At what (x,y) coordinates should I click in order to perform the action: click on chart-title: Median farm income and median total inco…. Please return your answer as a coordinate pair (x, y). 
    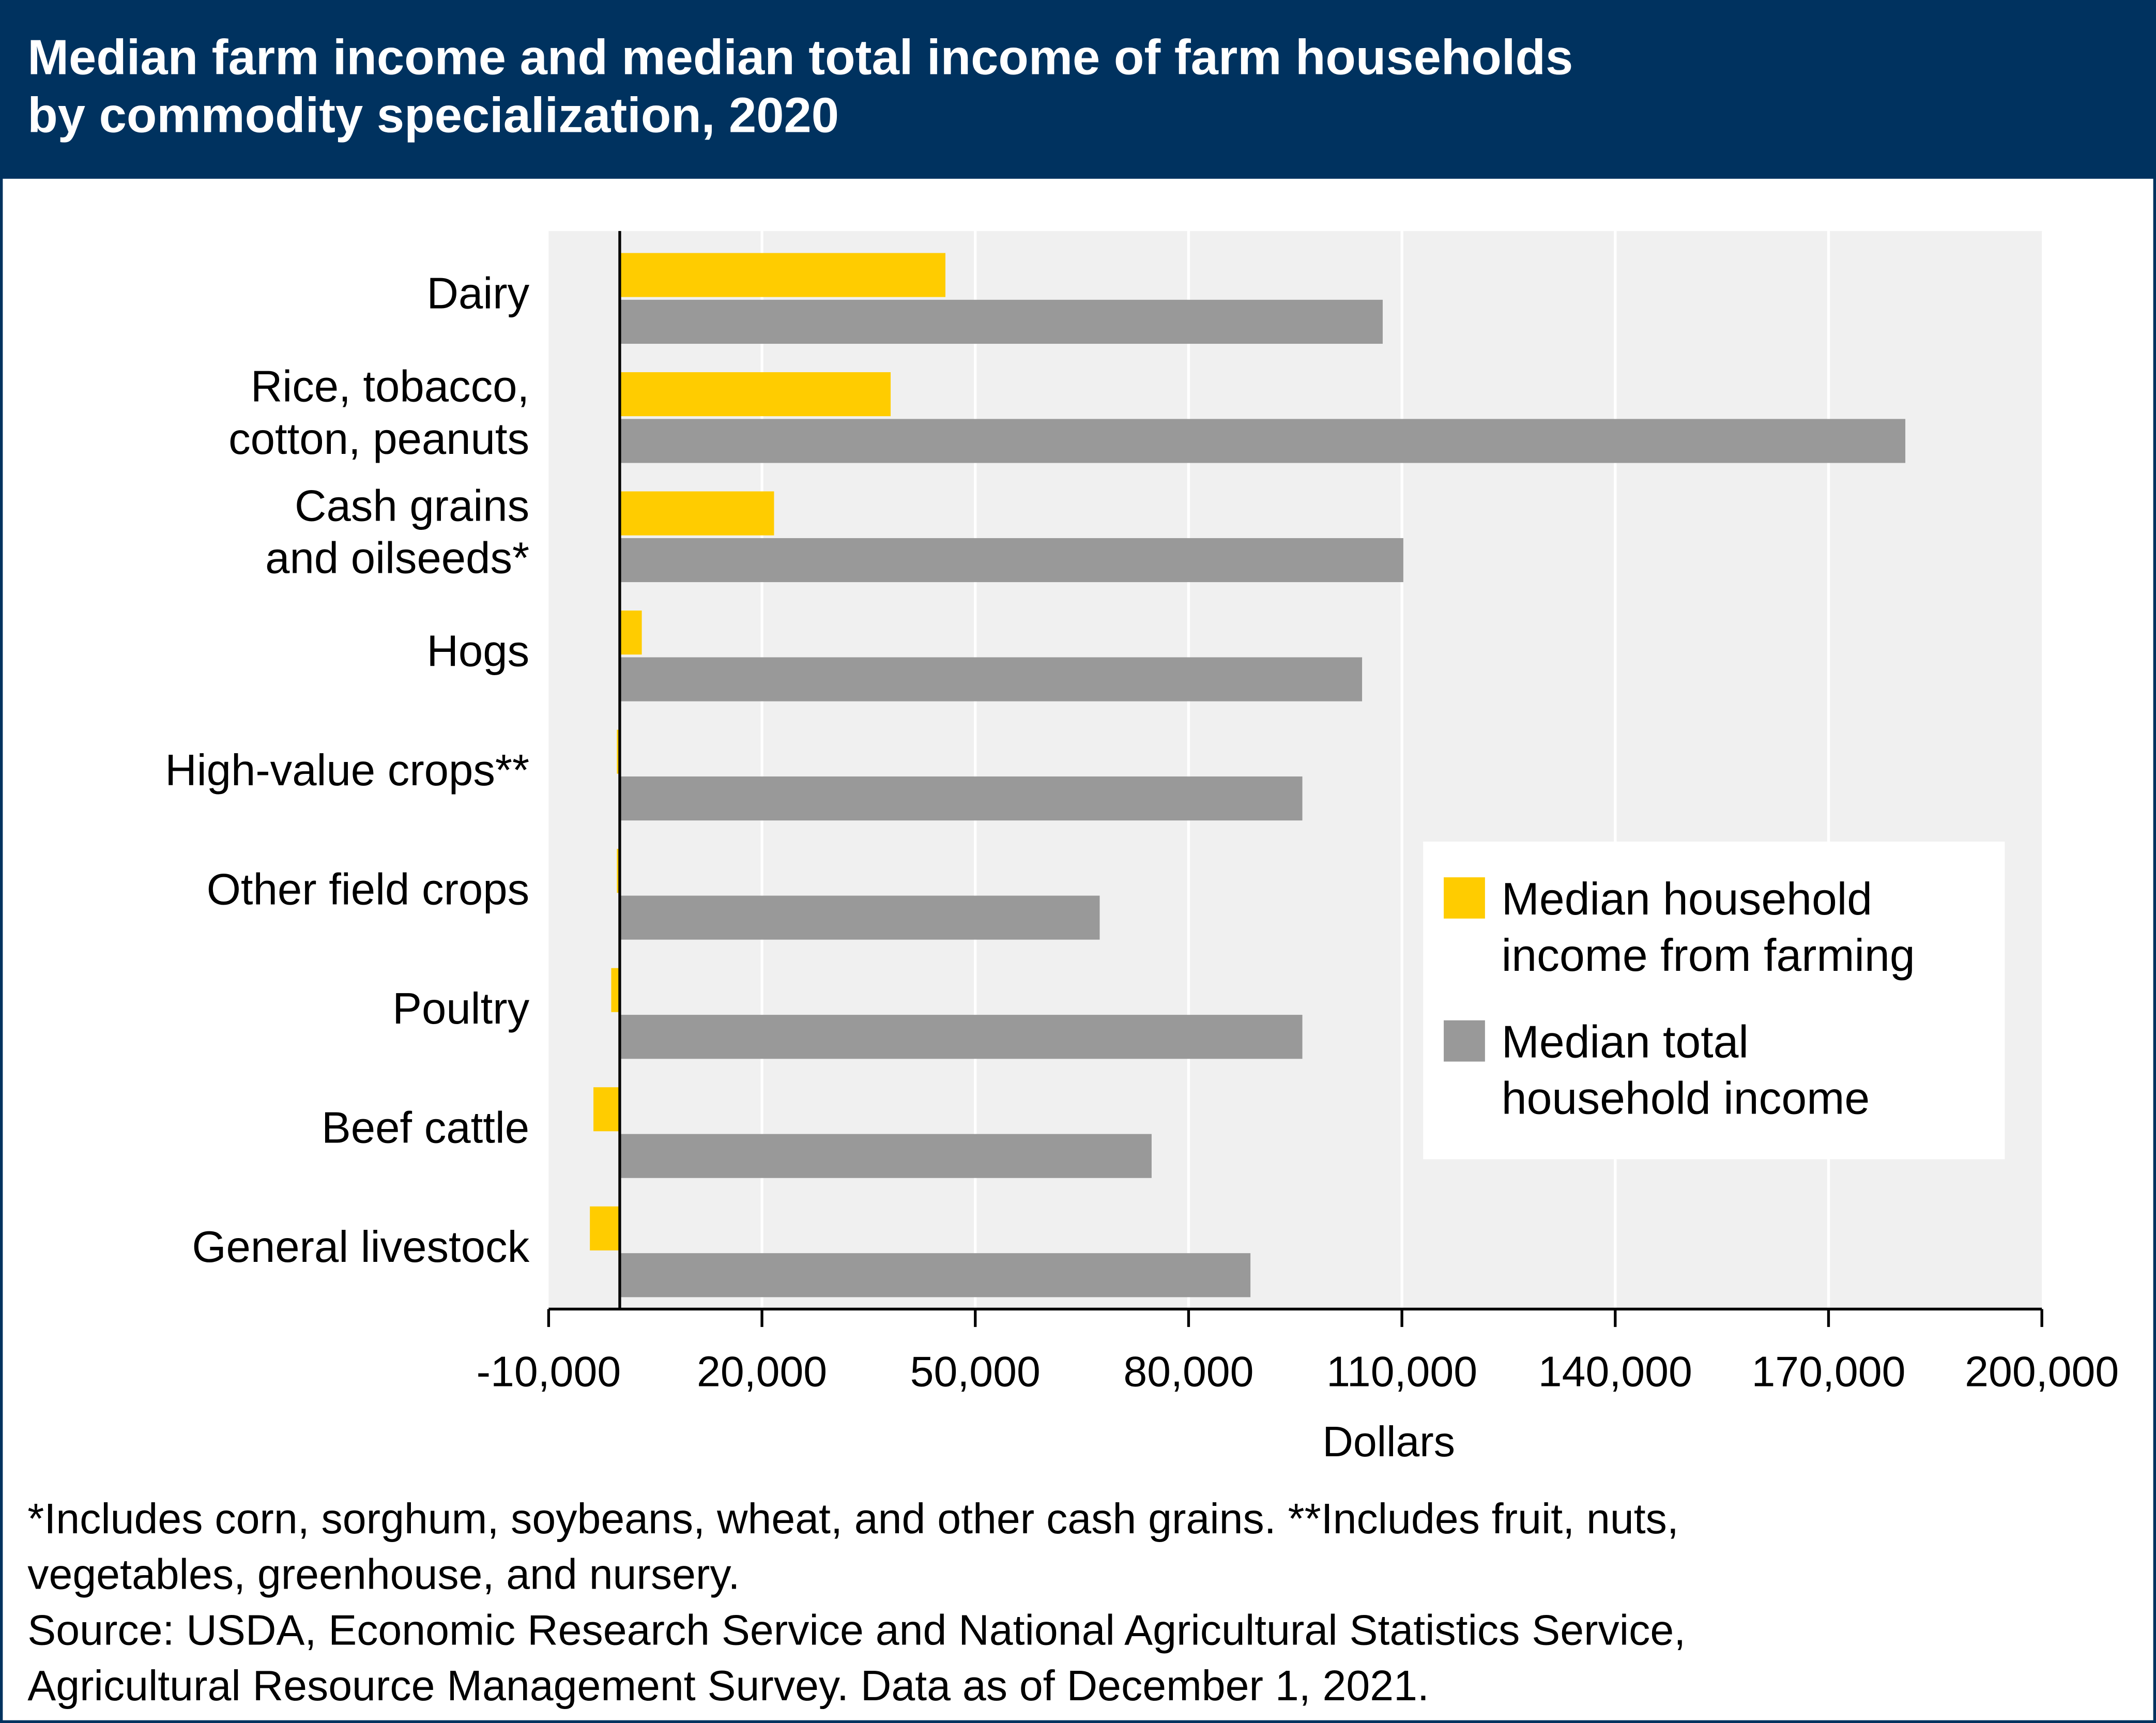
    Looking at the image, I should click on (800, 58).